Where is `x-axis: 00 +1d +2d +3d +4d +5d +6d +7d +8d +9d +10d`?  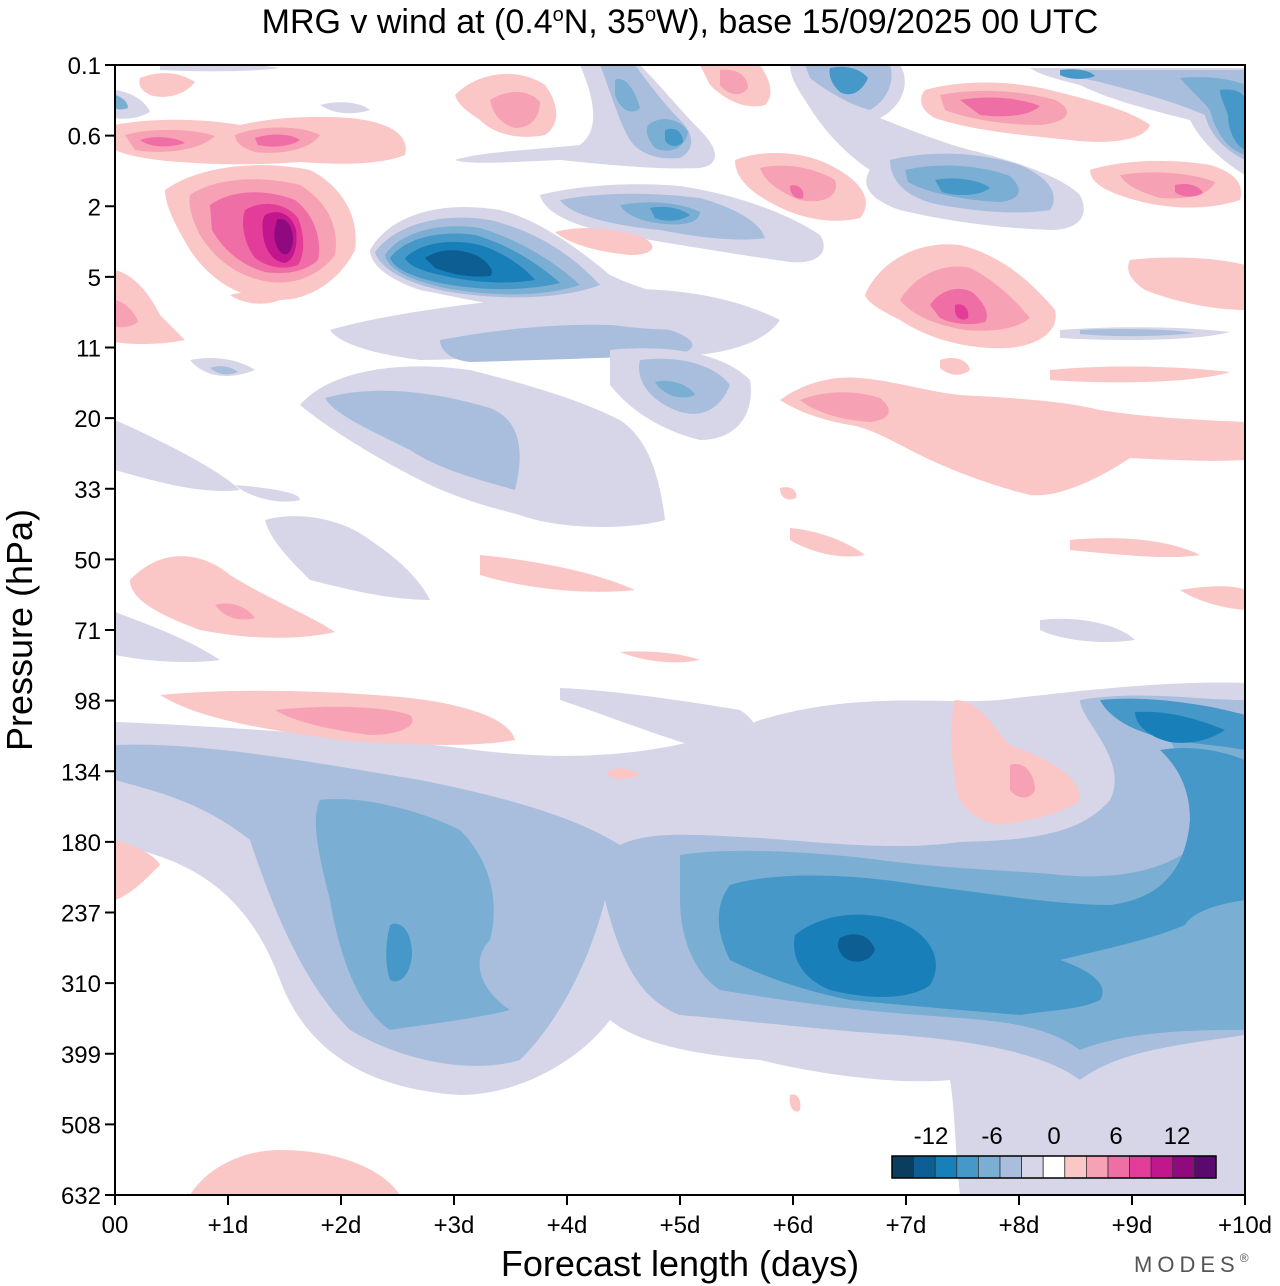 x-axis: 00 +1d +2d +3d +4d +5d +6d +7d +8d +9d +10d is located at coordinates (687, 1217).